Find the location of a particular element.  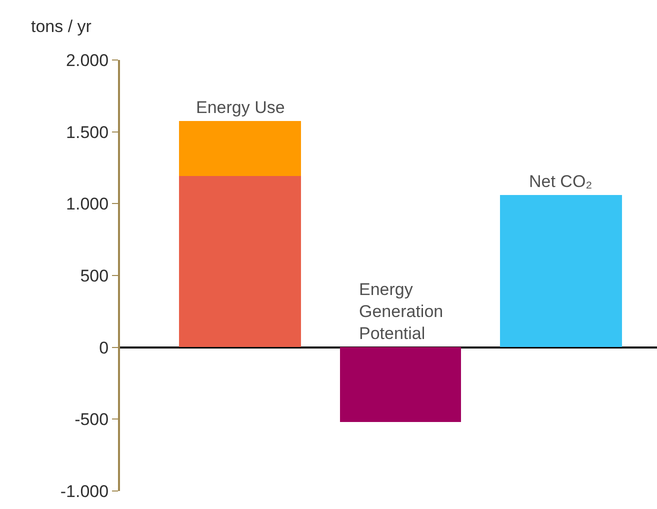

y-tick-label: 2.000 is located at coordinates (87, 60).